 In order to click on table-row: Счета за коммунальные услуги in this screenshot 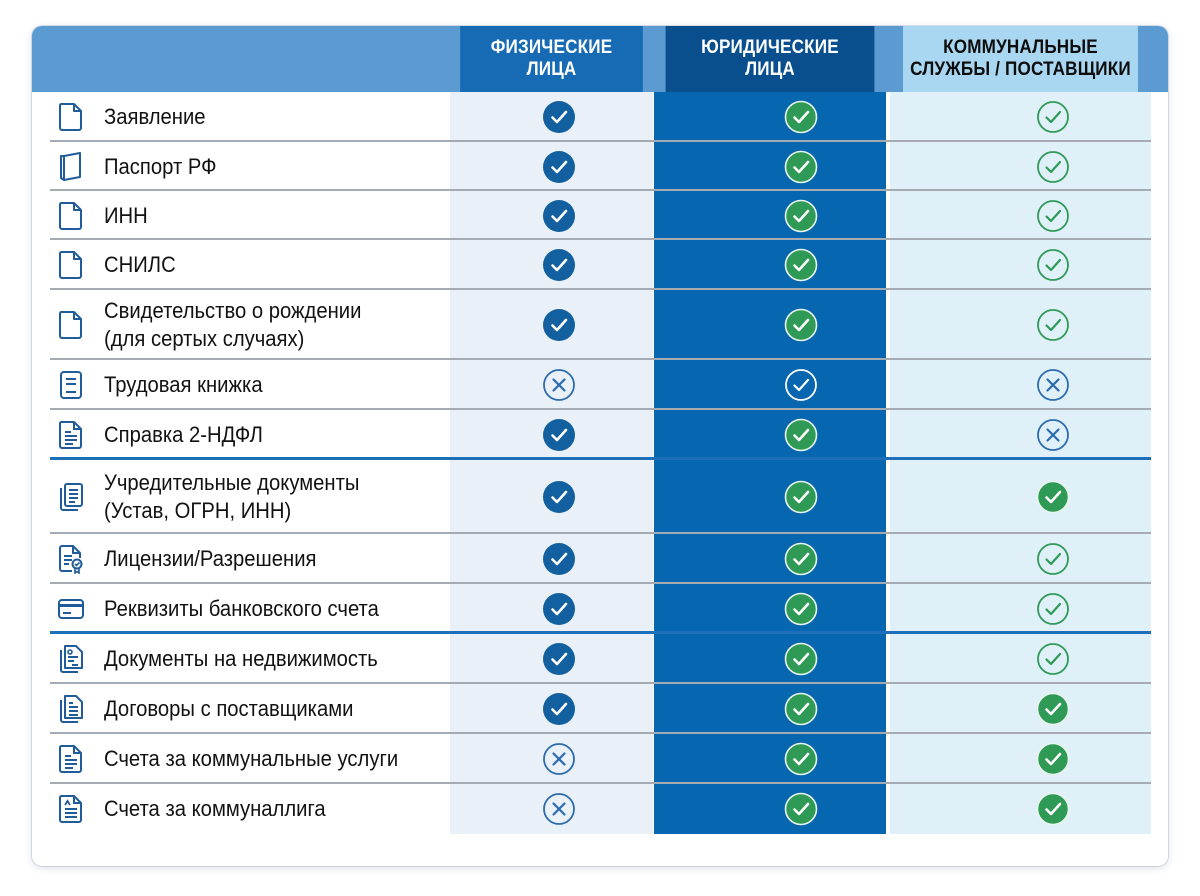, I will do `click(600, 759)`.